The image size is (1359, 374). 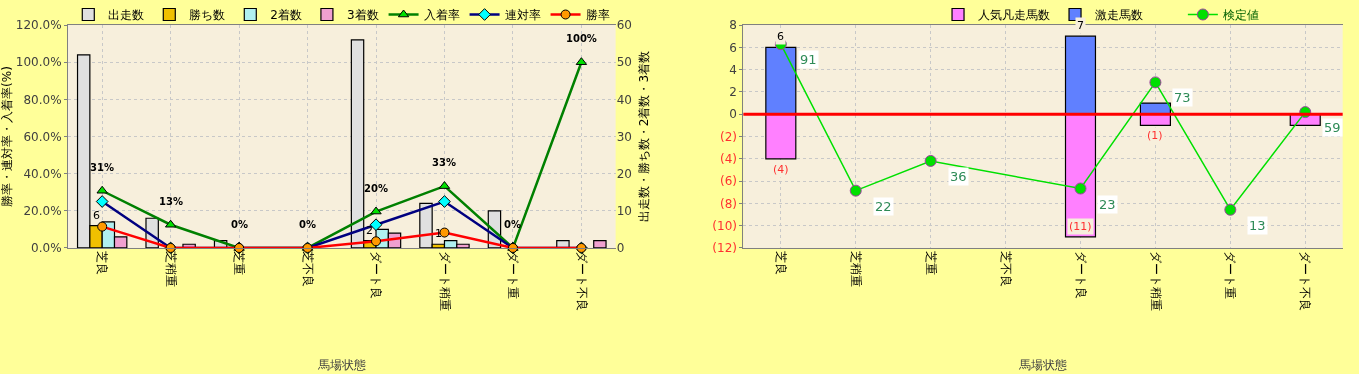 What do you see at coordinates (724, 225) in the screenshot?
I see `y-tick-label: (10)` at bounding box center [724, 225].